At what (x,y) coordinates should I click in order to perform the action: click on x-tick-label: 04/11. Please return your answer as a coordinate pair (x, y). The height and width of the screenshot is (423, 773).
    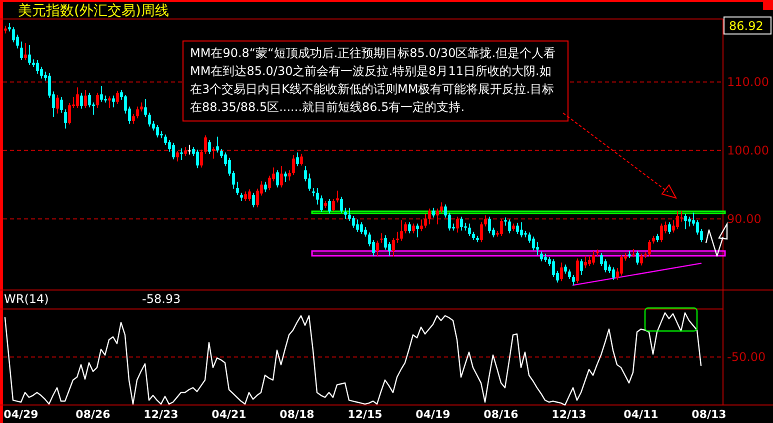
    Looking at the image, I should click on (641, 414).